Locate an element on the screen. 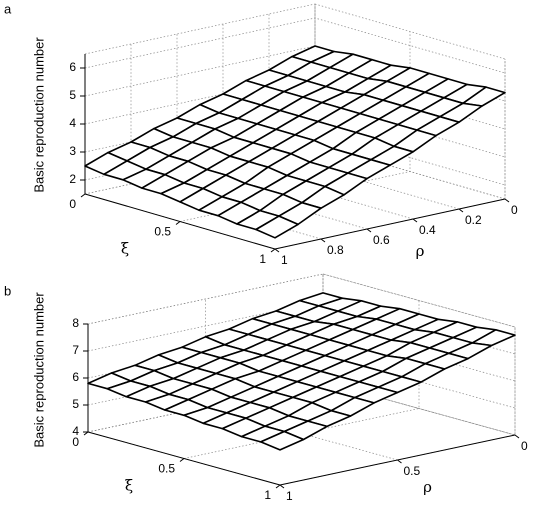  y-tick-label: 0.8 is located at coordinates (335, 250).